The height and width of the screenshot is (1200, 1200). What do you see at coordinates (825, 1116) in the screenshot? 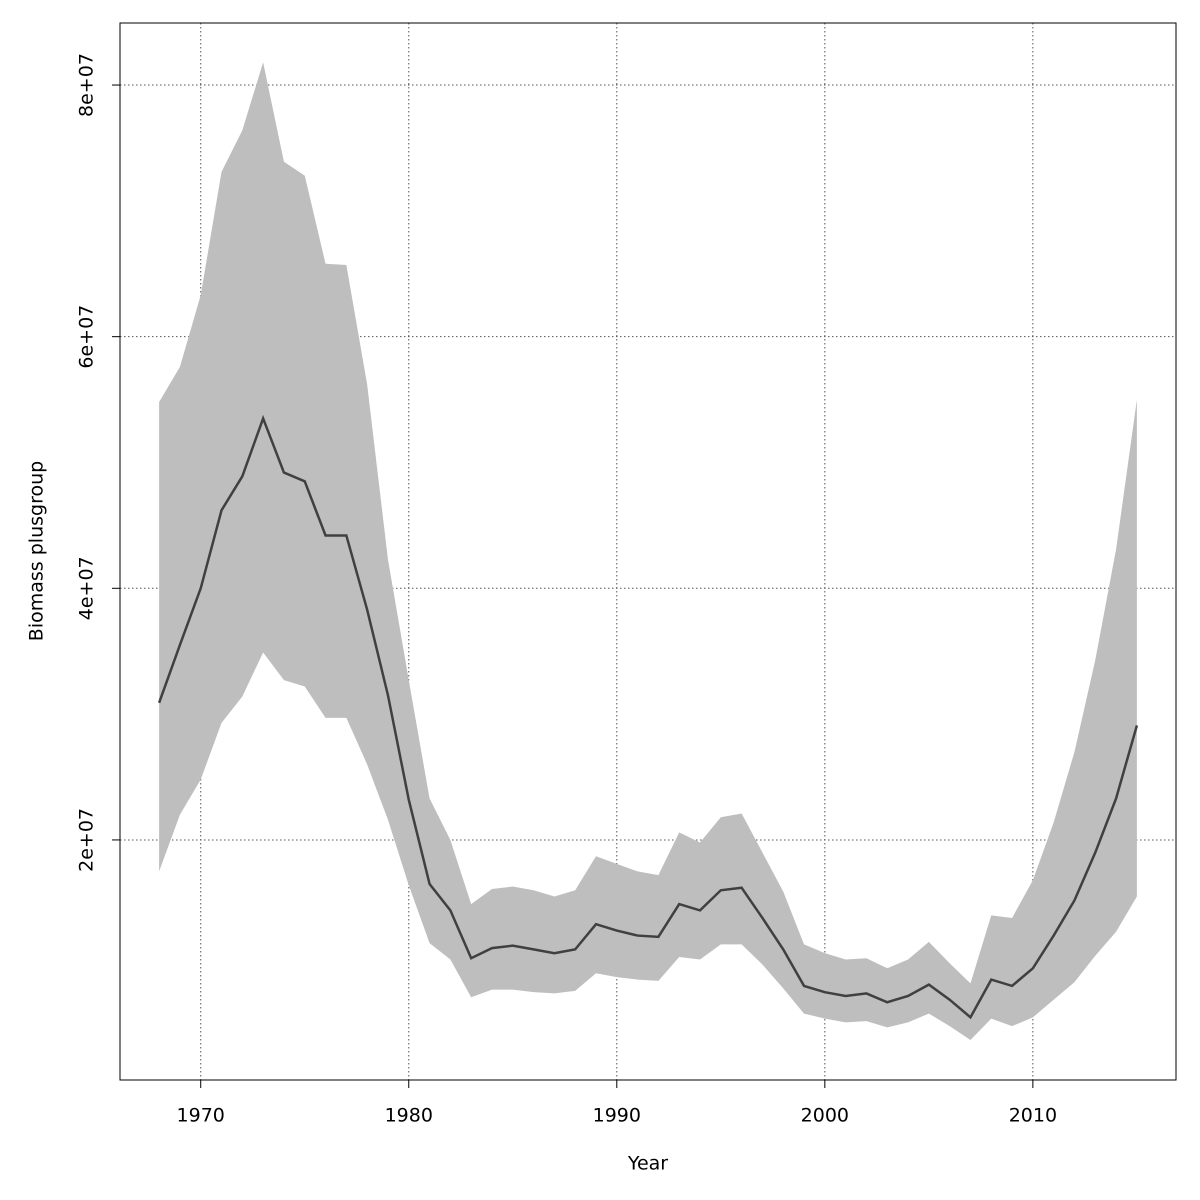
I see `x-tick-label: 2000` at bounding box center [825, 1116].